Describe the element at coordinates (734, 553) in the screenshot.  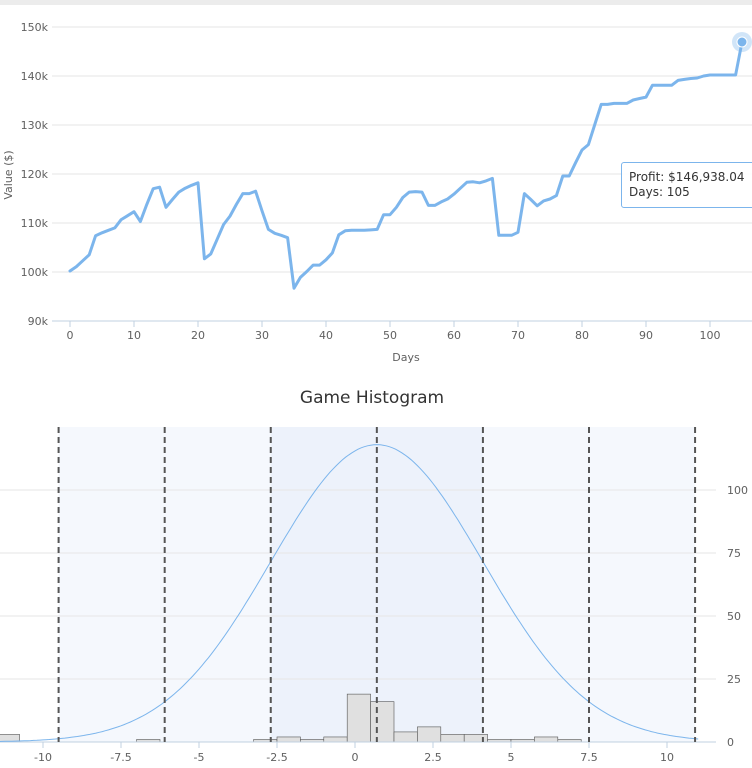
I see `y-tick-label: 75` at that location.